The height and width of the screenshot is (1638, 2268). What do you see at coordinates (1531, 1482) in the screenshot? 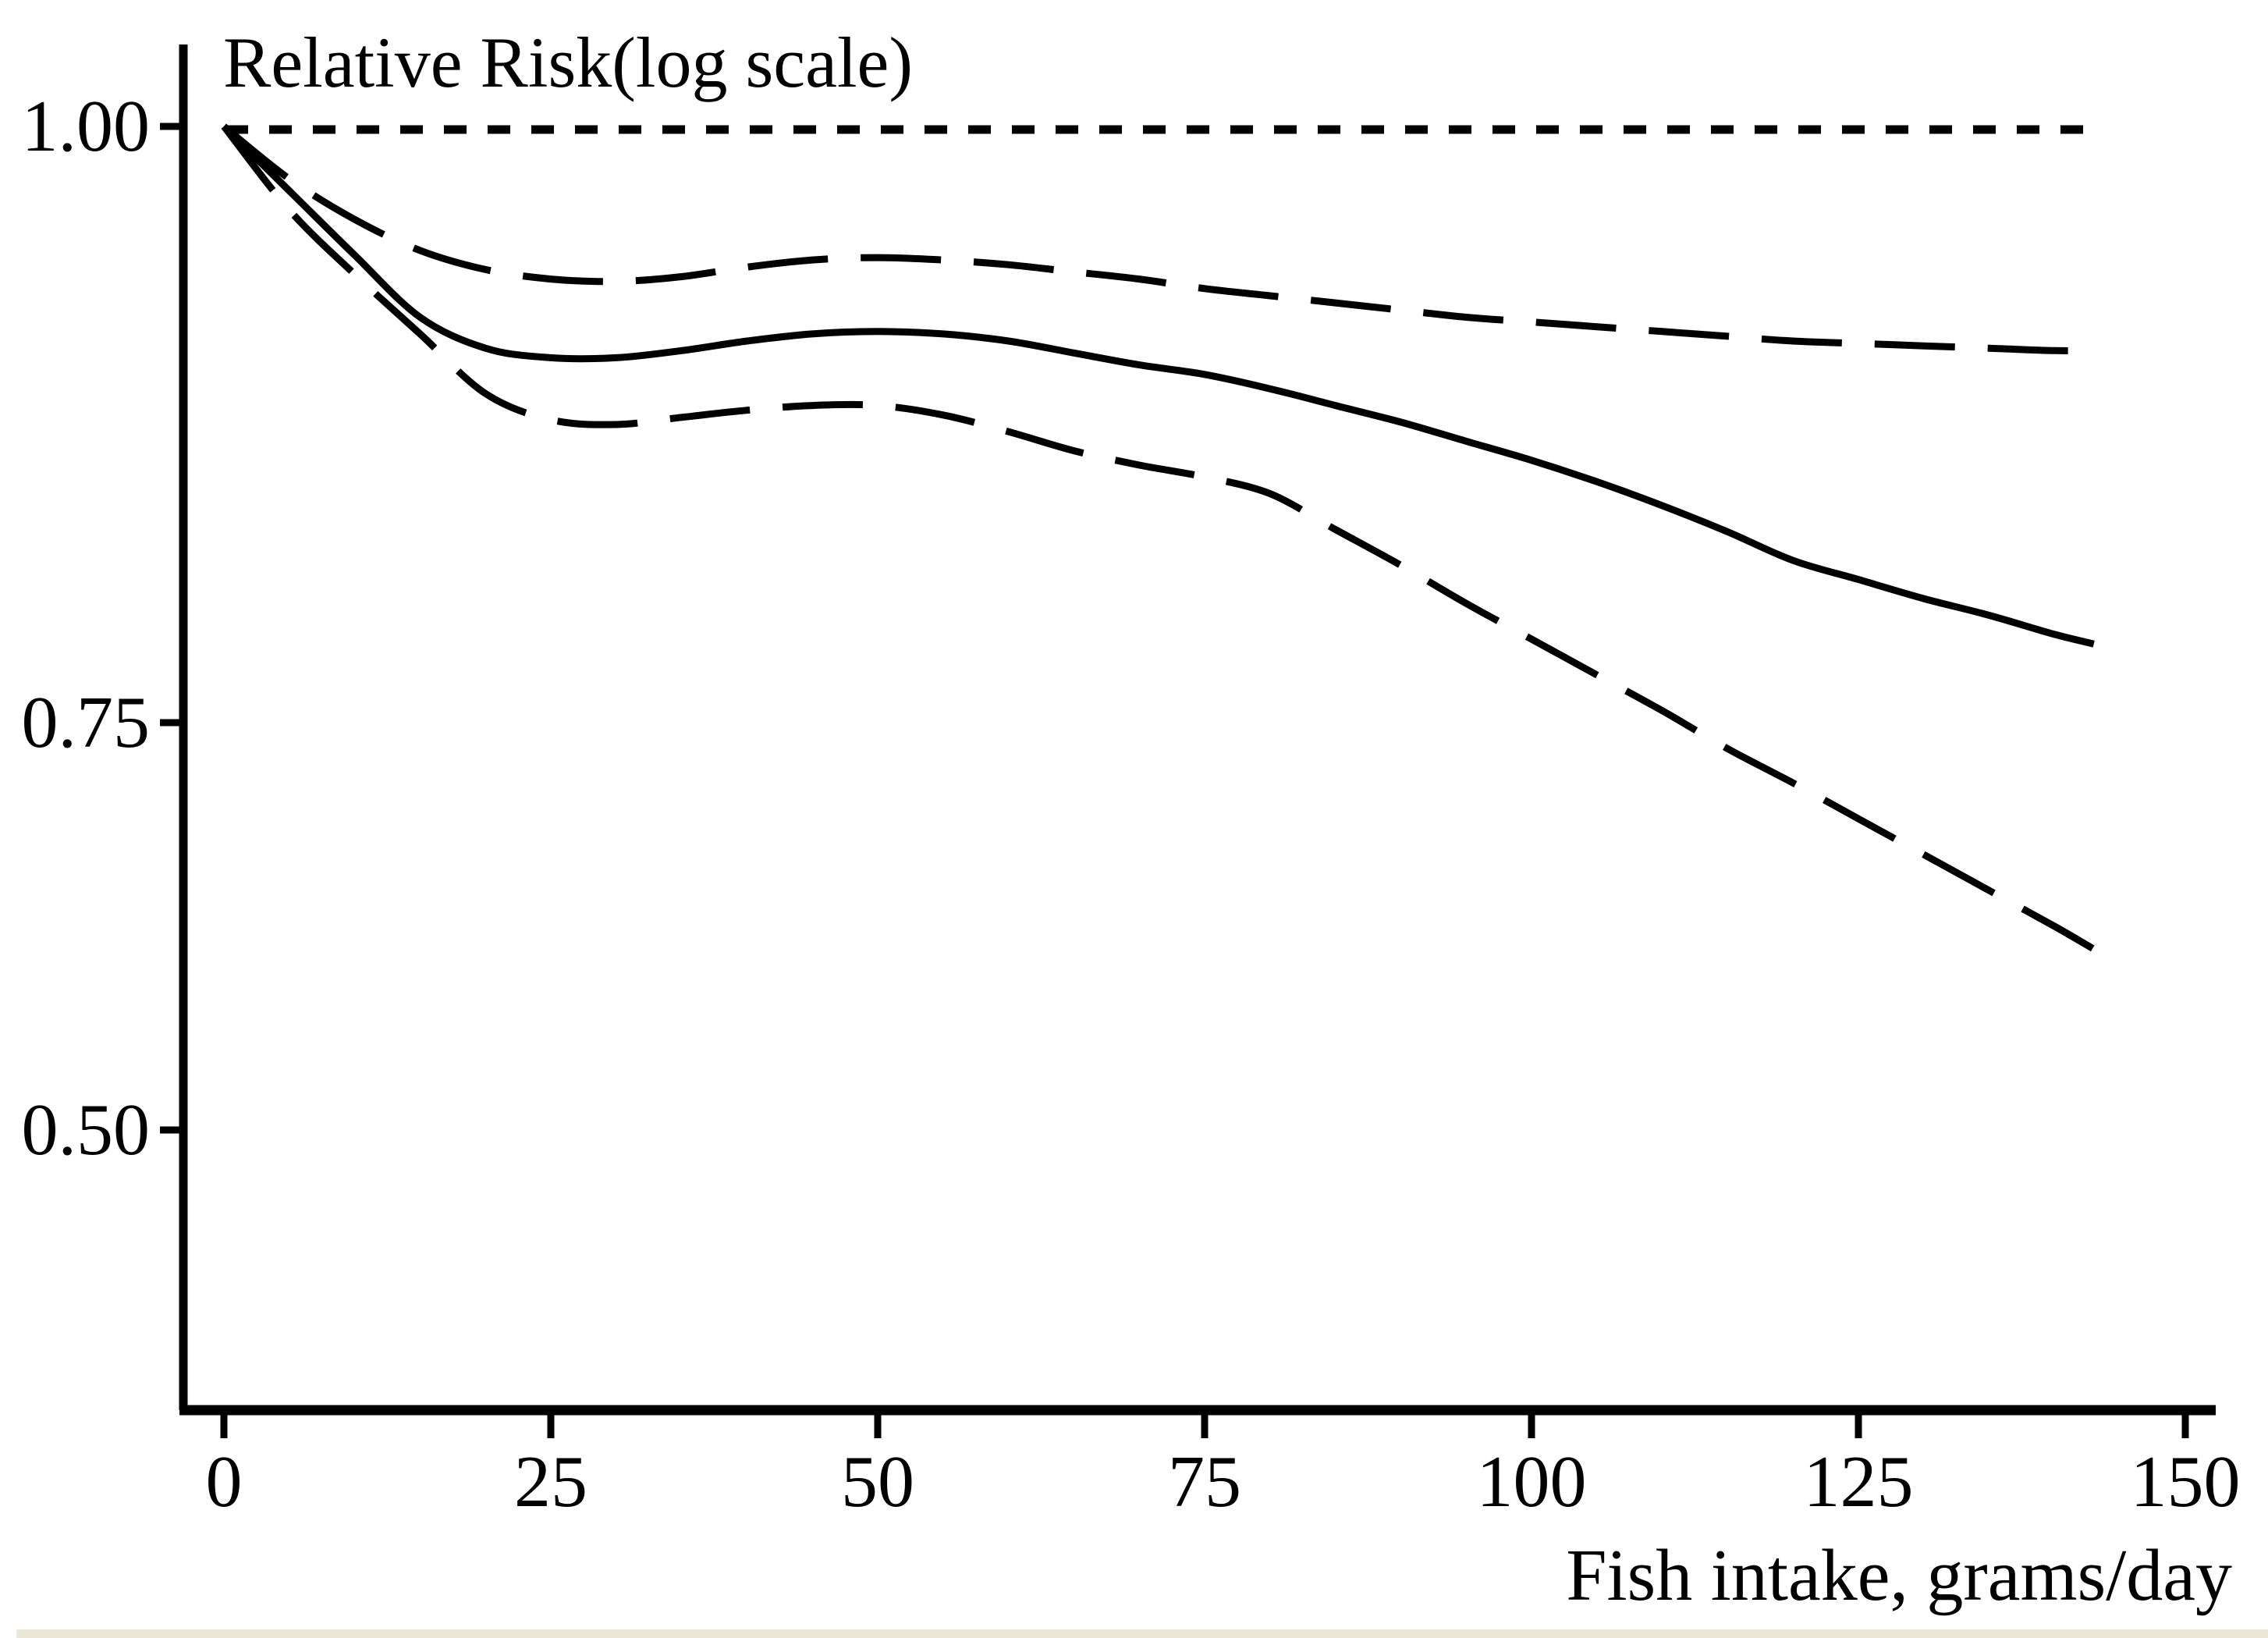
I see `x-tick-label-100: 100` at bounding box center [1531, 1482].